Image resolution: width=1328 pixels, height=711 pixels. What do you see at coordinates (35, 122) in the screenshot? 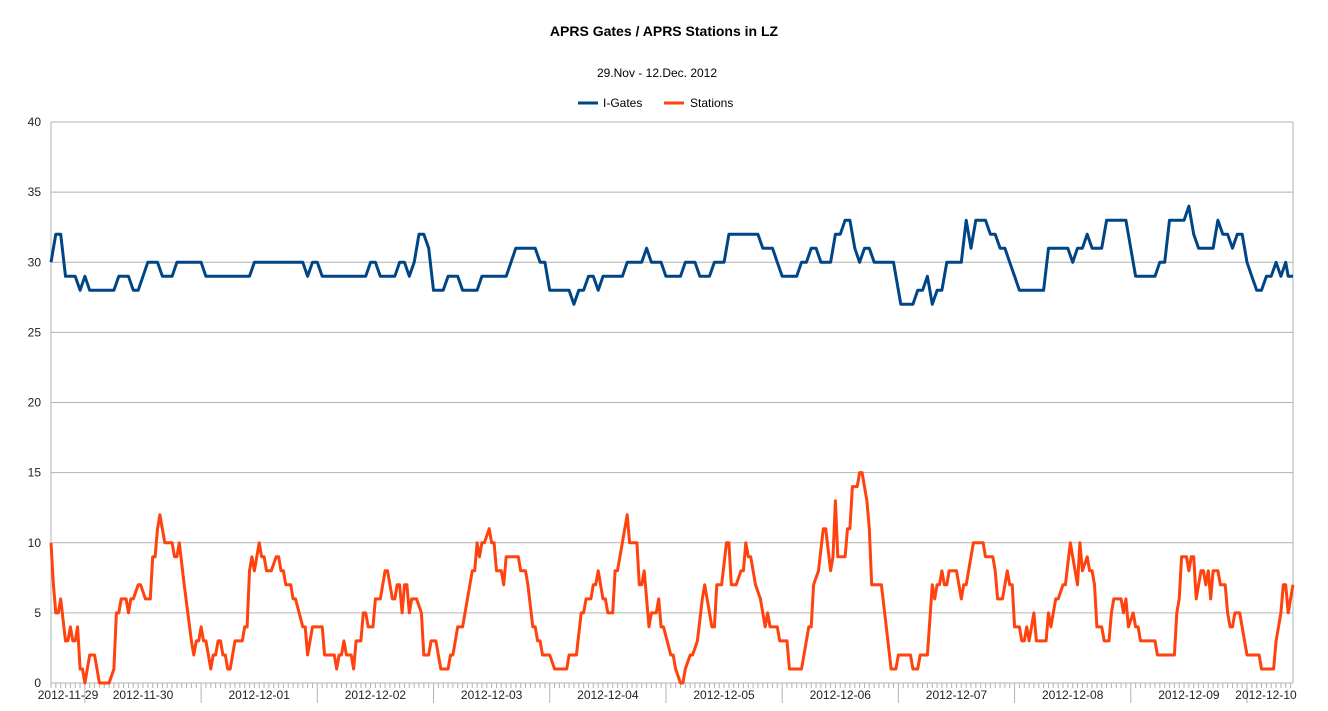
I see `y-tick-label: 40` at bounding box center [35, 122].